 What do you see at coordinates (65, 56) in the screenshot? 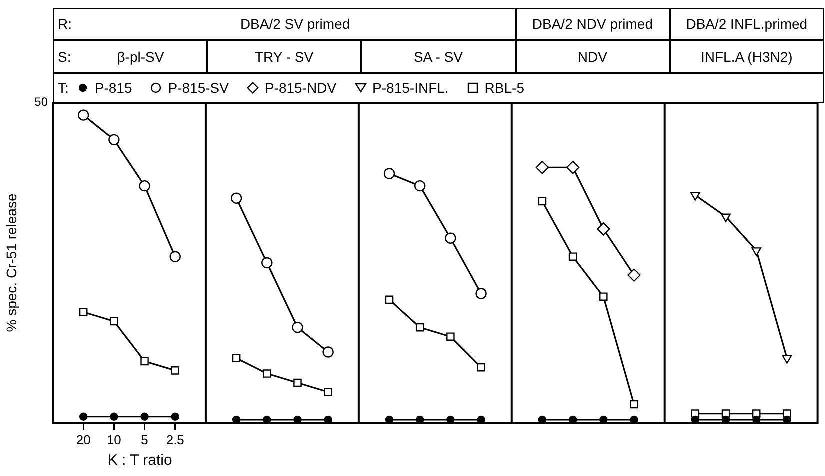
I see `text: S:` at bounding box center [65, 56].